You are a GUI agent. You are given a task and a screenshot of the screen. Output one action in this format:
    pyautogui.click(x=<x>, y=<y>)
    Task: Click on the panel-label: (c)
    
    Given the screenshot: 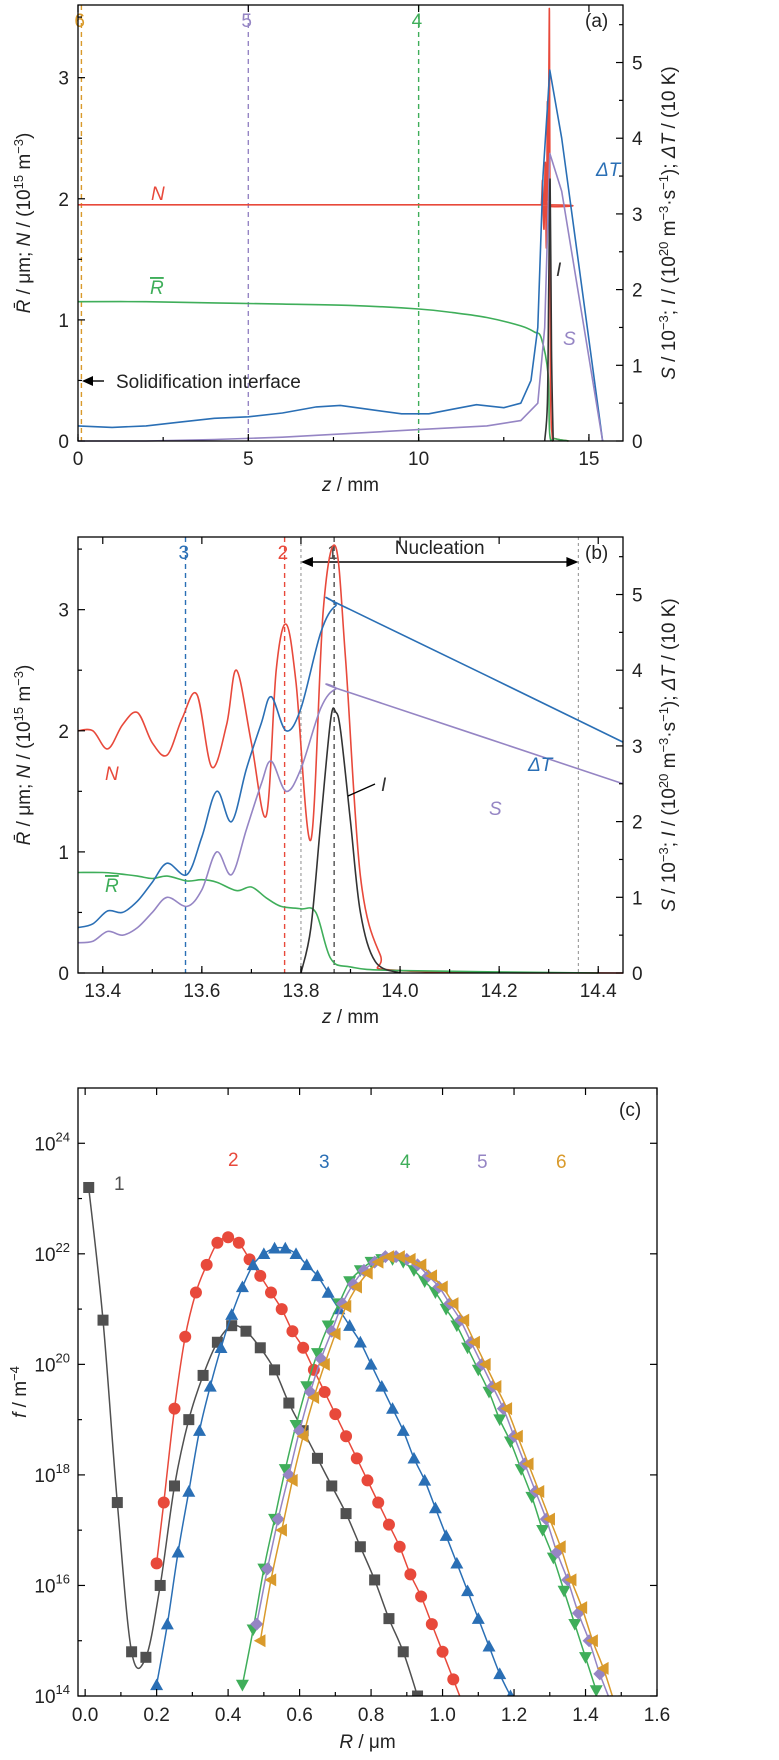 What is the action you would take?
    pyautogui.click(x=630, y=1110)
    